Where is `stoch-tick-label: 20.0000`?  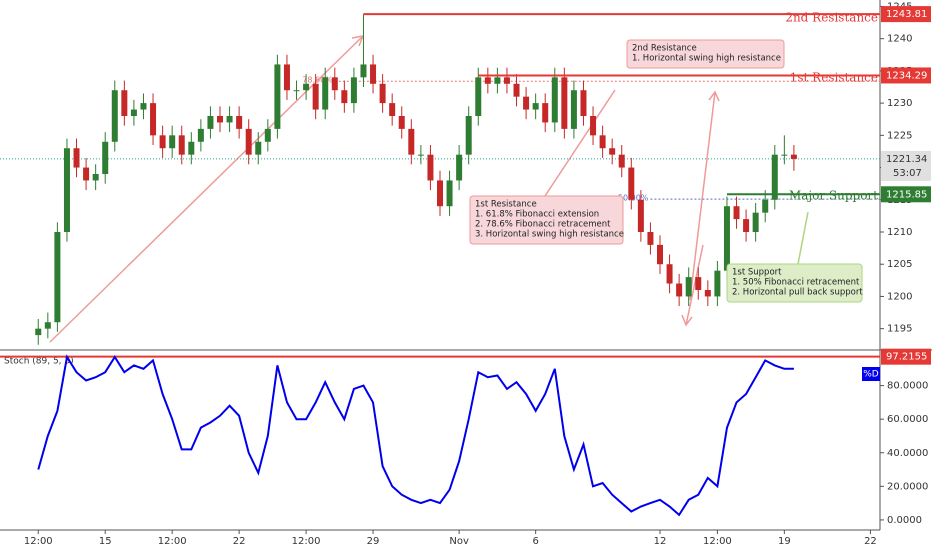 stoch-tick-label: 20.0000 is located at coordinates (907, 486).